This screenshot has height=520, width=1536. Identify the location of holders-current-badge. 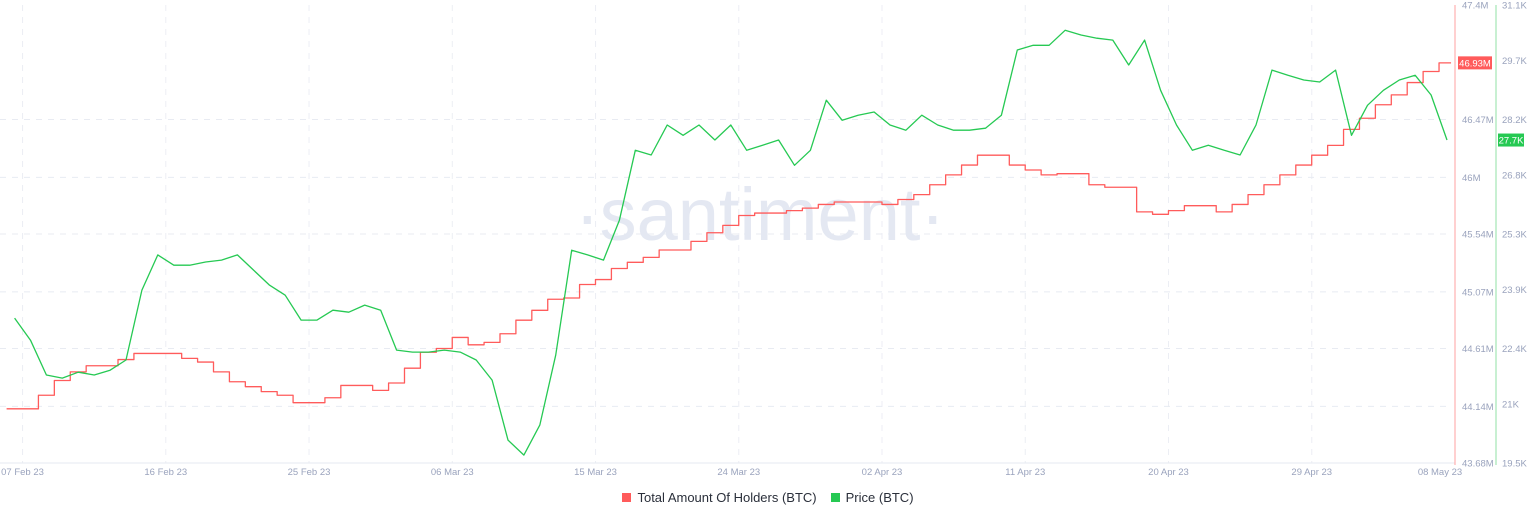
(1475, 63).